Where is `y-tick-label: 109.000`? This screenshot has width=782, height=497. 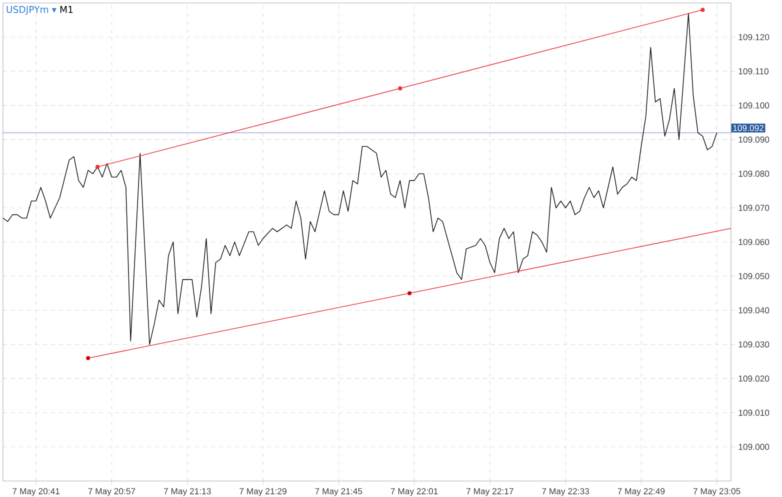 y-tick-label: 109.000 is located at coordinates (754, 447).